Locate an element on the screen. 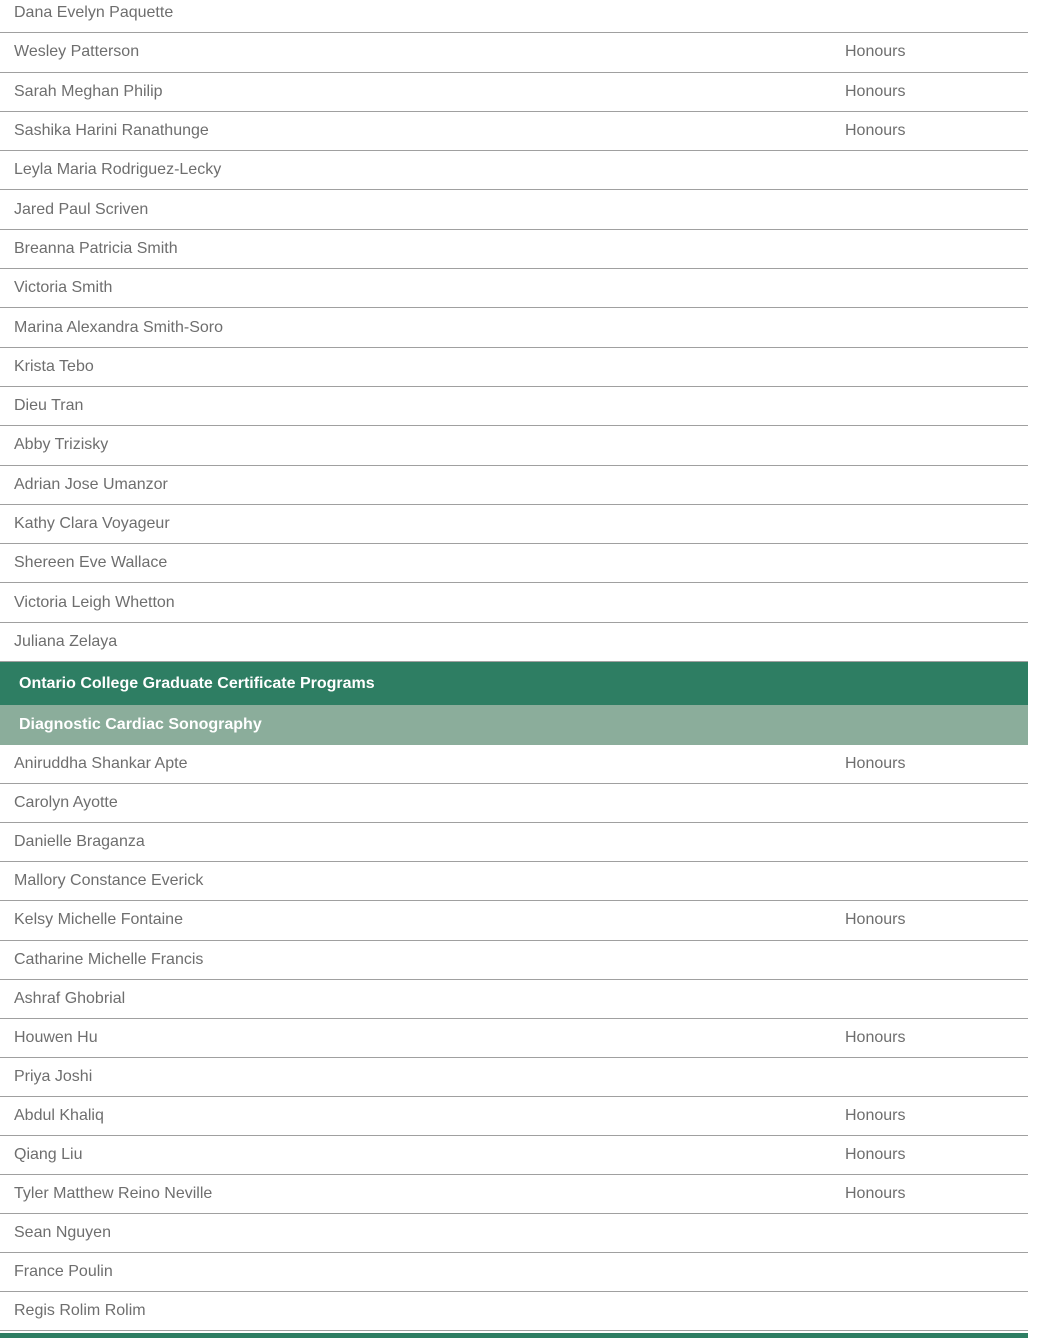 This screenshot has width=1037, height=1338. graduate-name: Dieu Tran is located at coordinates (49, 406).